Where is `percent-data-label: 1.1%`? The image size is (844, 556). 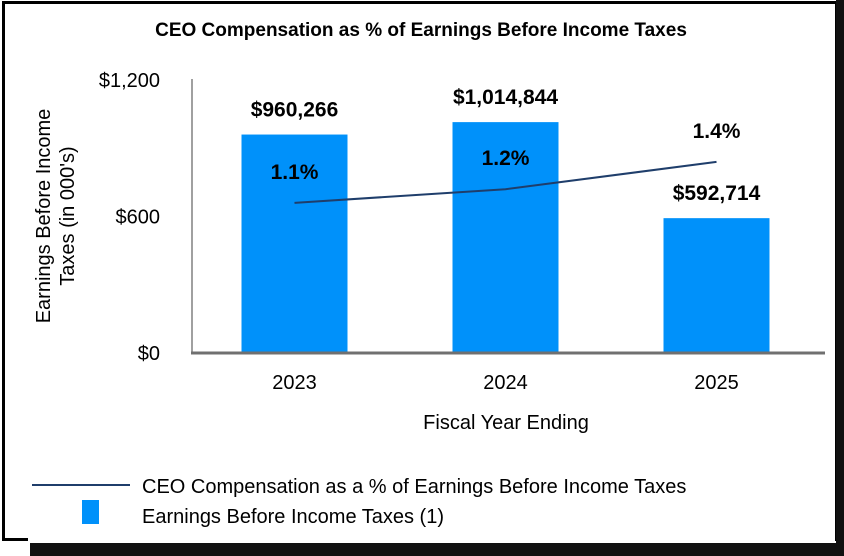
percent-data-label: 1.1% is located at coordinates (295, 172).